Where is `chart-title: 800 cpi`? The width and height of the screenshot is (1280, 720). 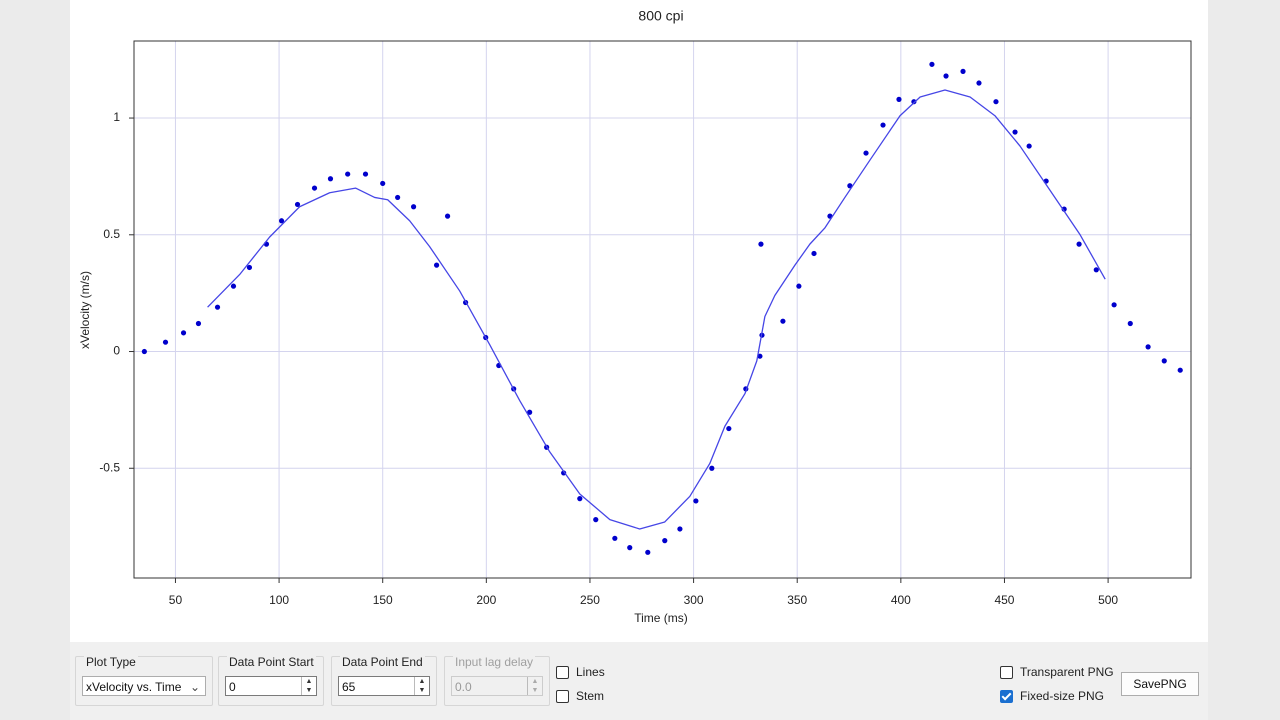 chart-title: 800 cpi is located at coordinates (660, 16).